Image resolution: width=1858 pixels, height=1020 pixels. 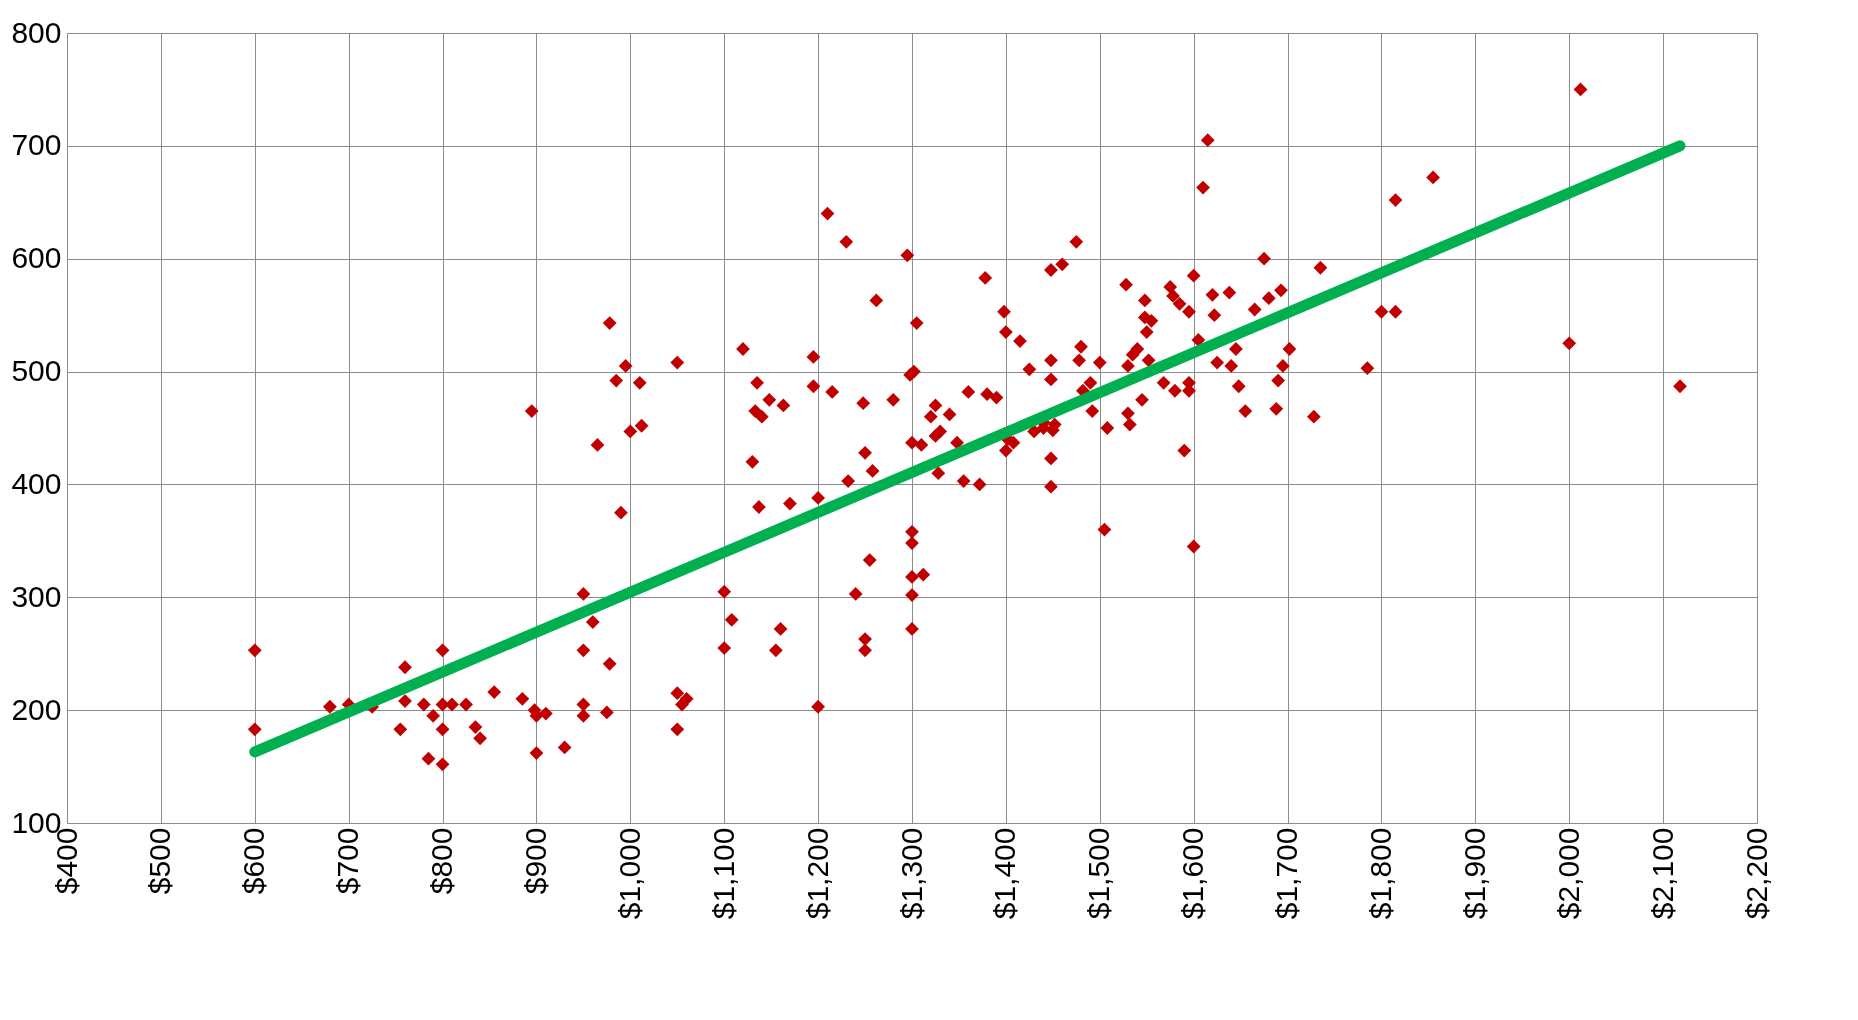 What do you see at coordinates (911, 873) in the screenshot?
I see `x-tick-label: $1,300` at bounding box center [911, 873].